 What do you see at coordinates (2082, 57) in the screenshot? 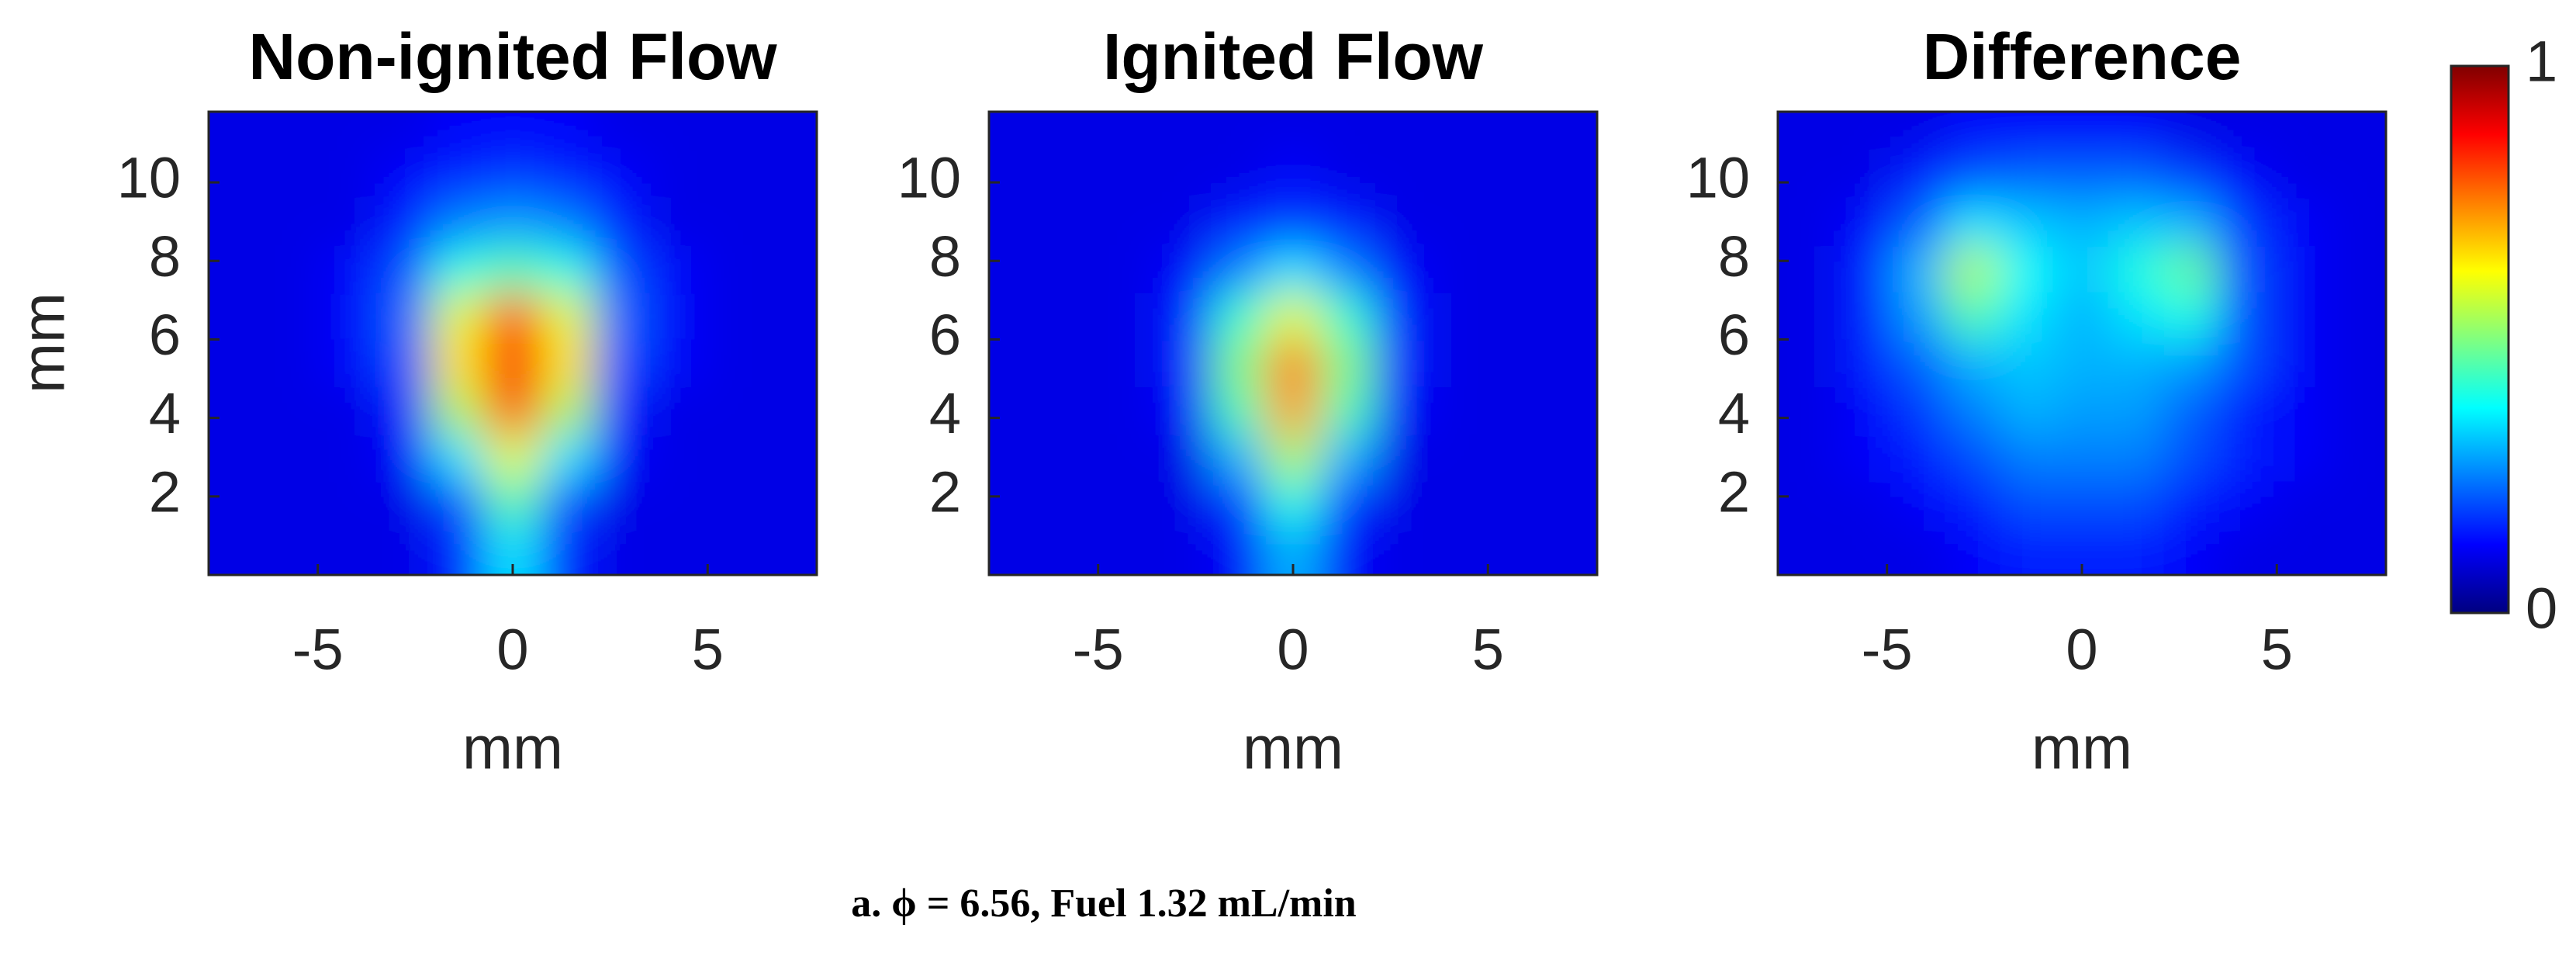
I see `panel-title: Difference` at bounding box center [2082, 57].